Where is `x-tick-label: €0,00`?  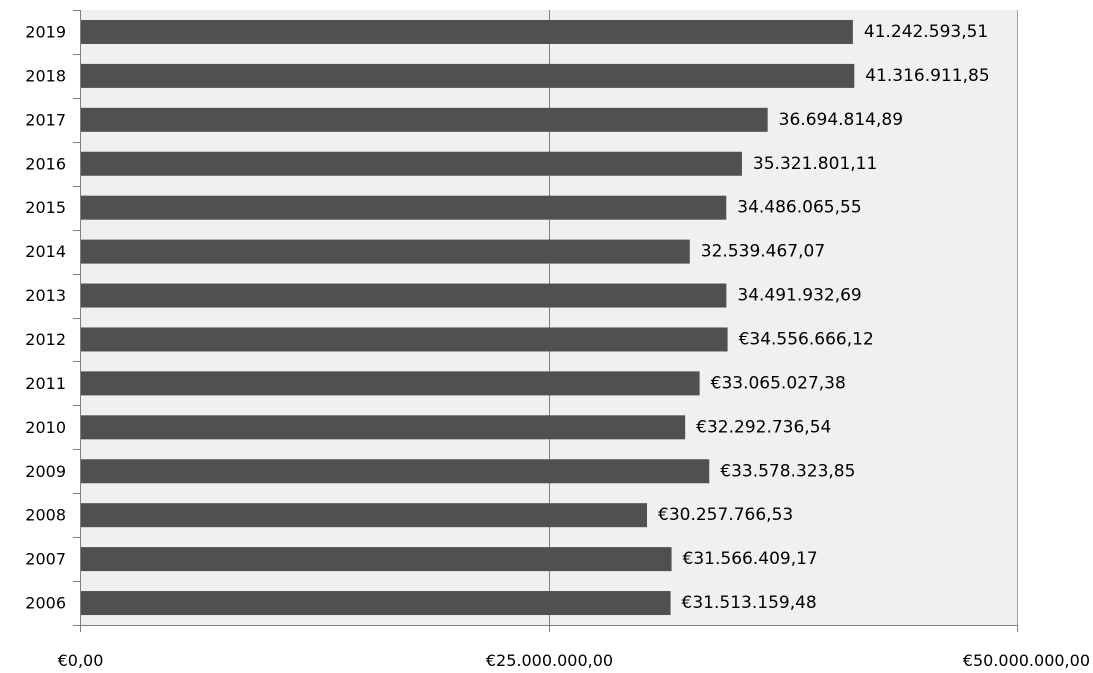
x-tick-label: €0,00 is located at coordinates (81, 660).